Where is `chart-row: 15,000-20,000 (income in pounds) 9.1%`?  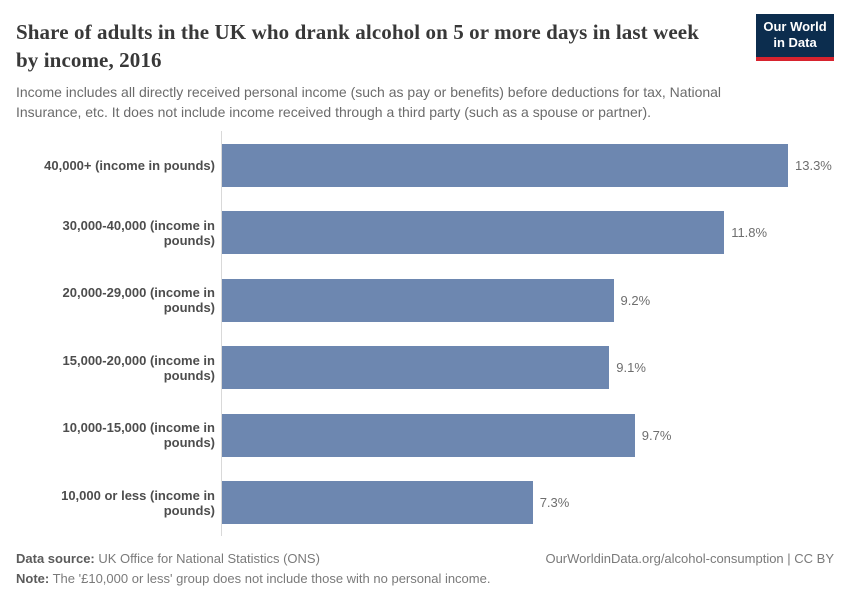
chart-row: 15,000-20,000 (income in pounds) 9.1% is located at coordinates (425, 367).